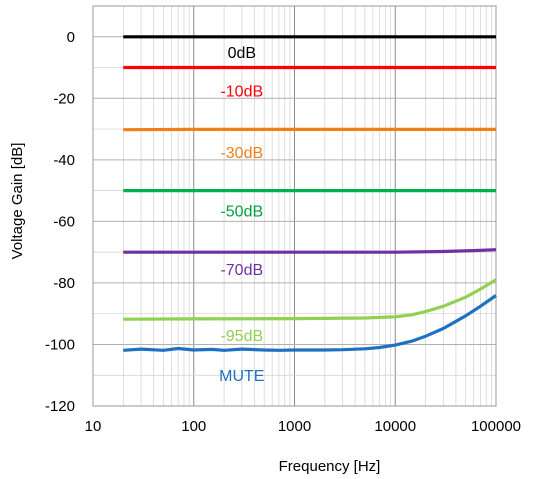 The width and height of the screenshot is (539, 479). Describe the element at coordinates (241, 336) in the screenshot. I see `series-label: -95dB` at that location.